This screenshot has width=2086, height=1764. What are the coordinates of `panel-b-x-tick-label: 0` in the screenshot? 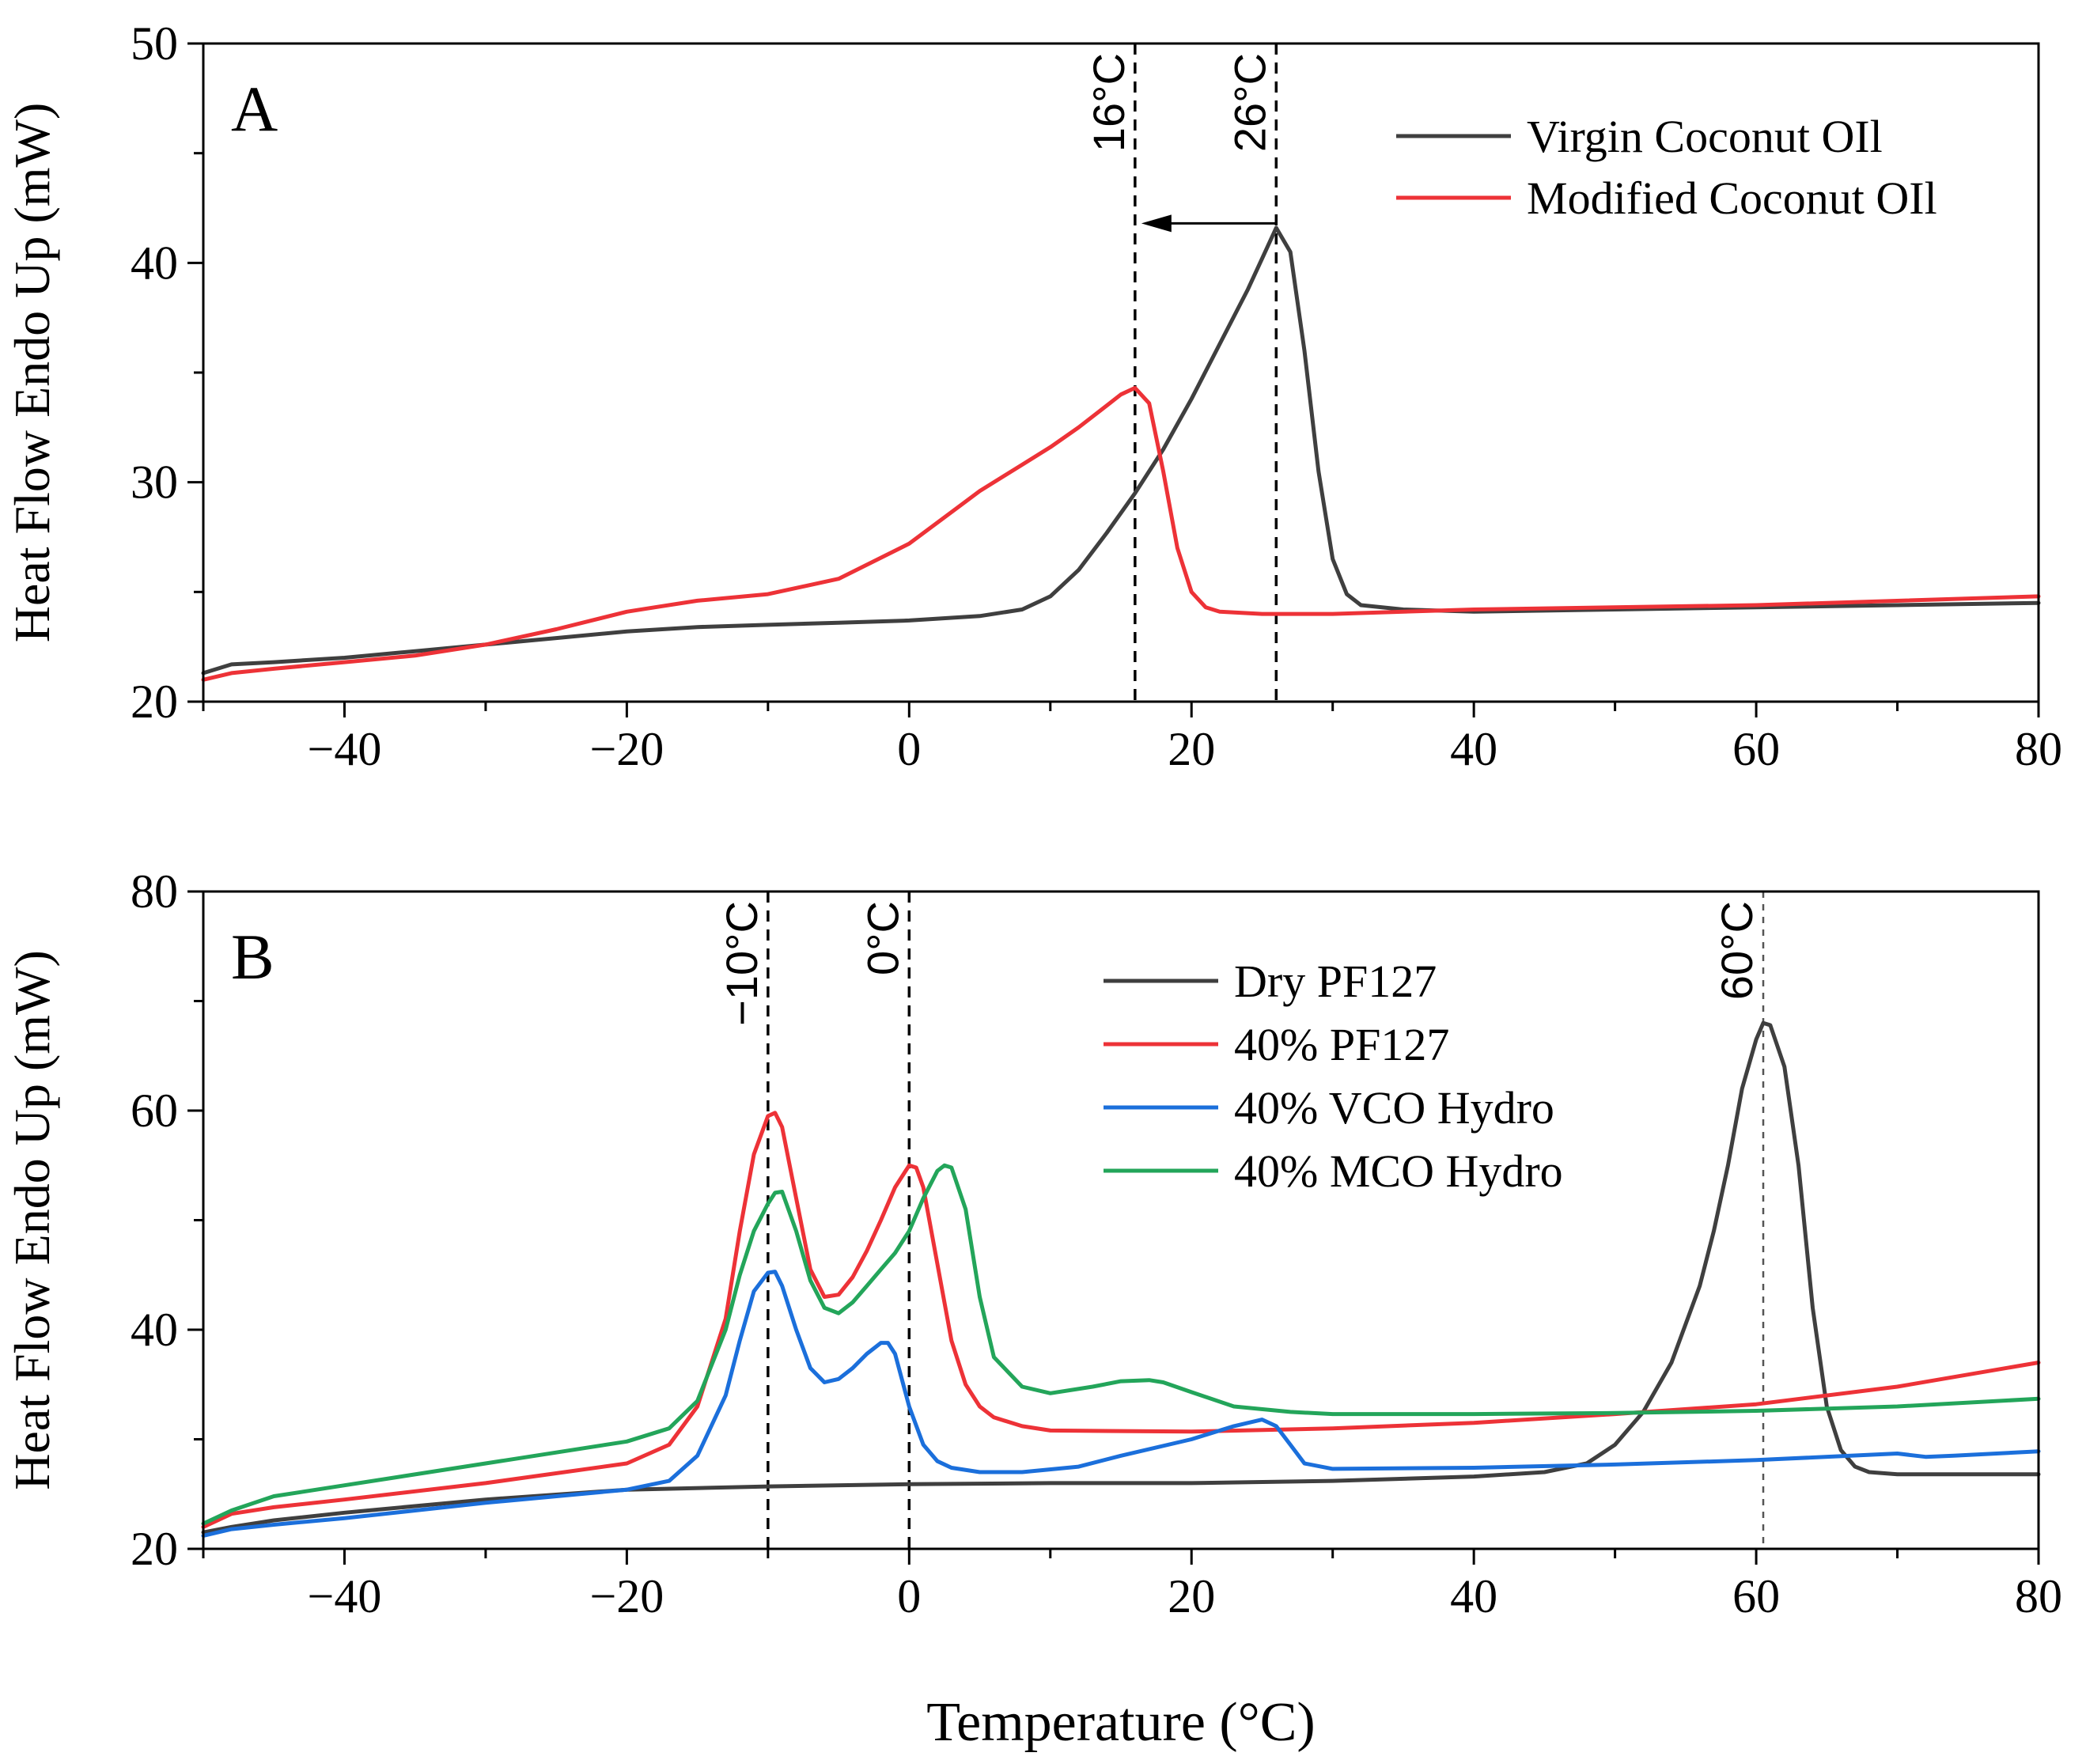 It's located at (909, 1596).